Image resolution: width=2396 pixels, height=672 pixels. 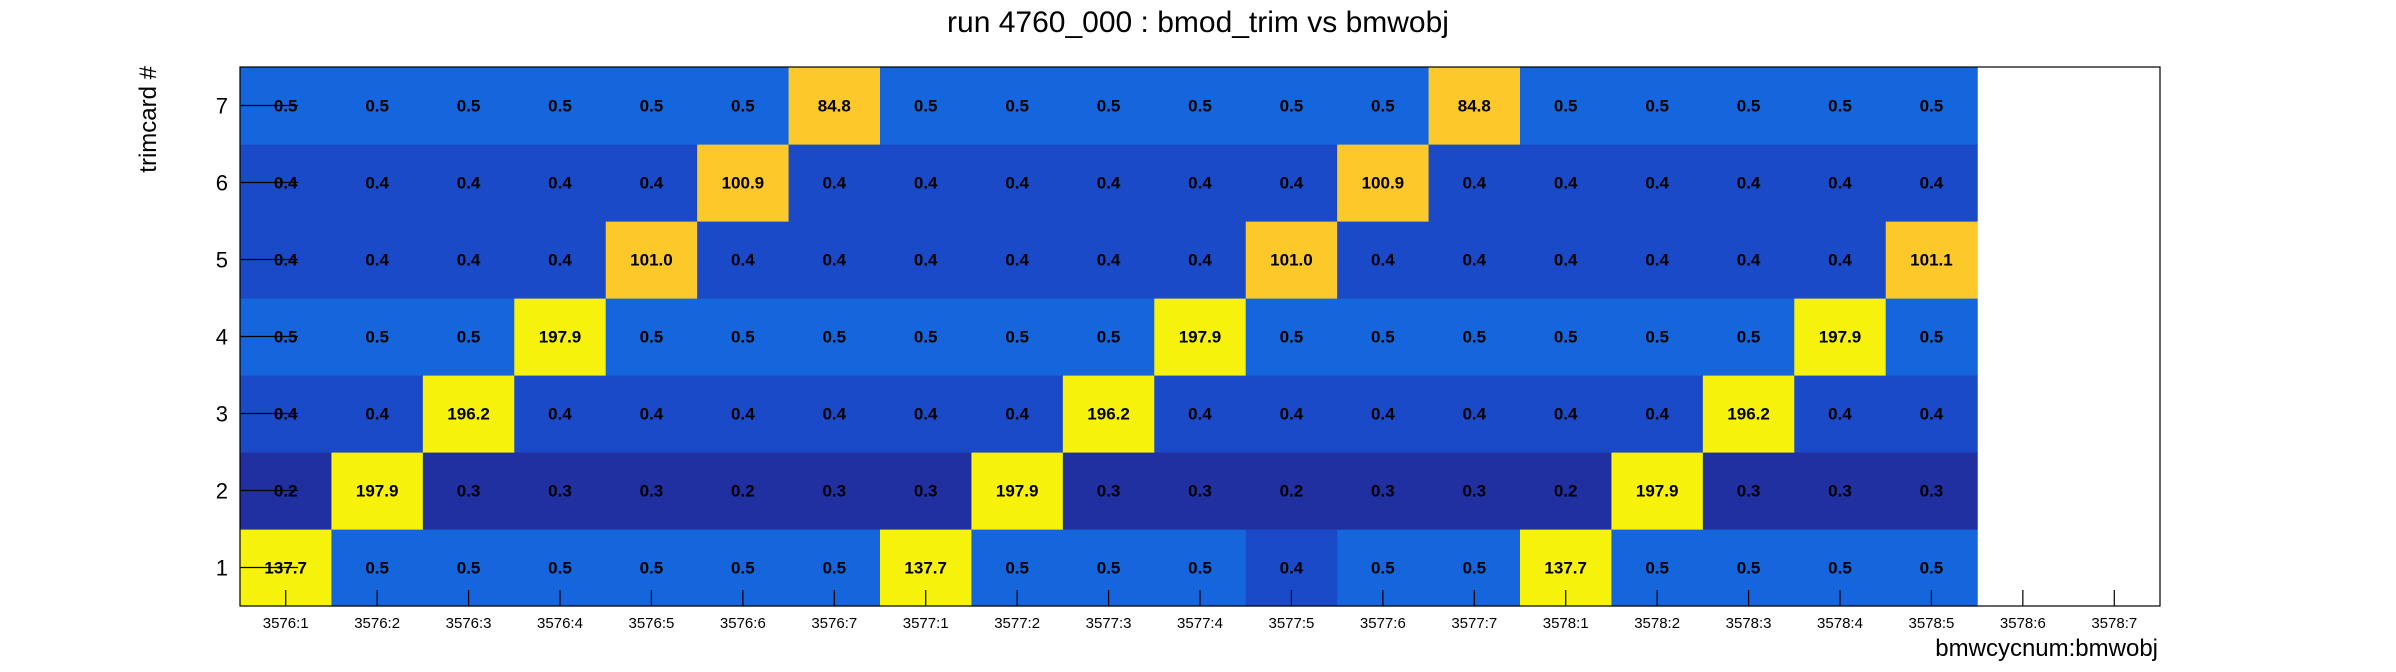 I want to click on cell-value-label: 0.2, so click(x=743, y=491).